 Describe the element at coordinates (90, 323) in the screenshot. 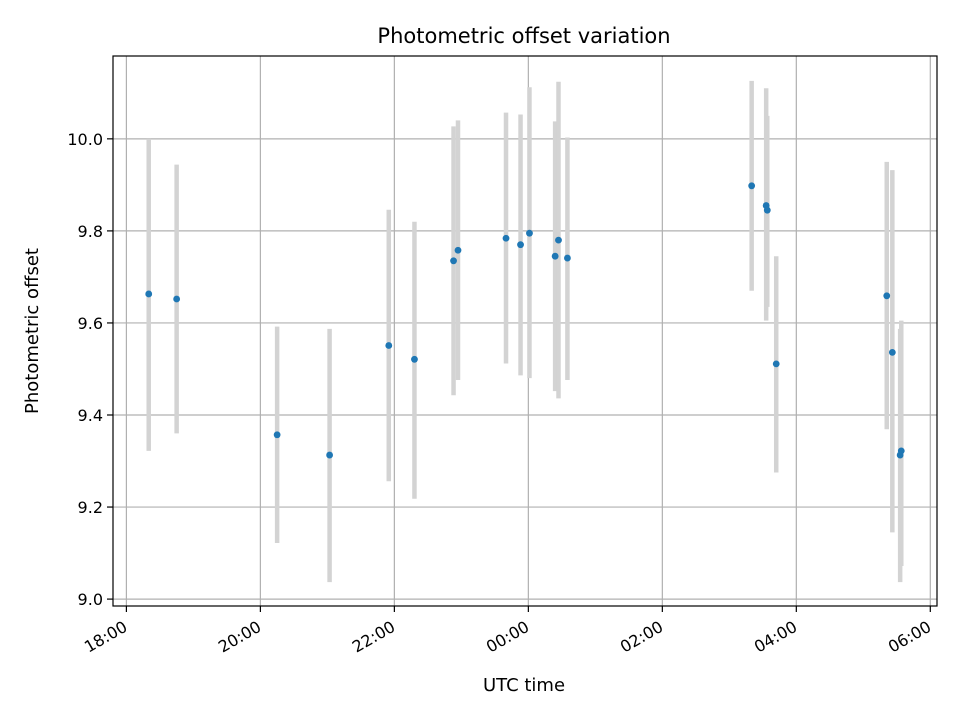

I see `y-tick-label: 9.6` at that location.